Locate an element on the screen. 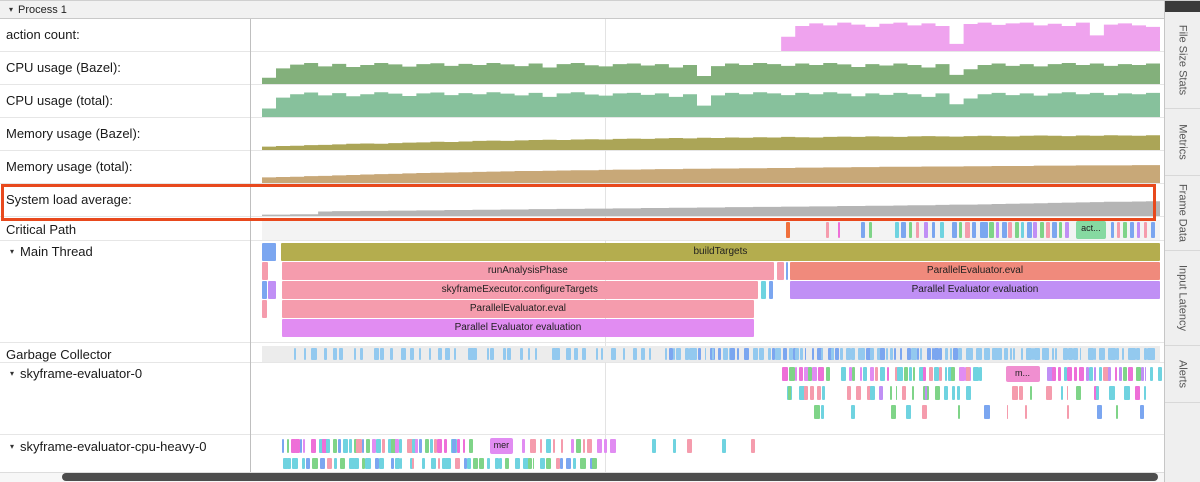 The width and height of the screenshot is (1200, 482). garbage-collector-track is located at coordinates (711, 354).